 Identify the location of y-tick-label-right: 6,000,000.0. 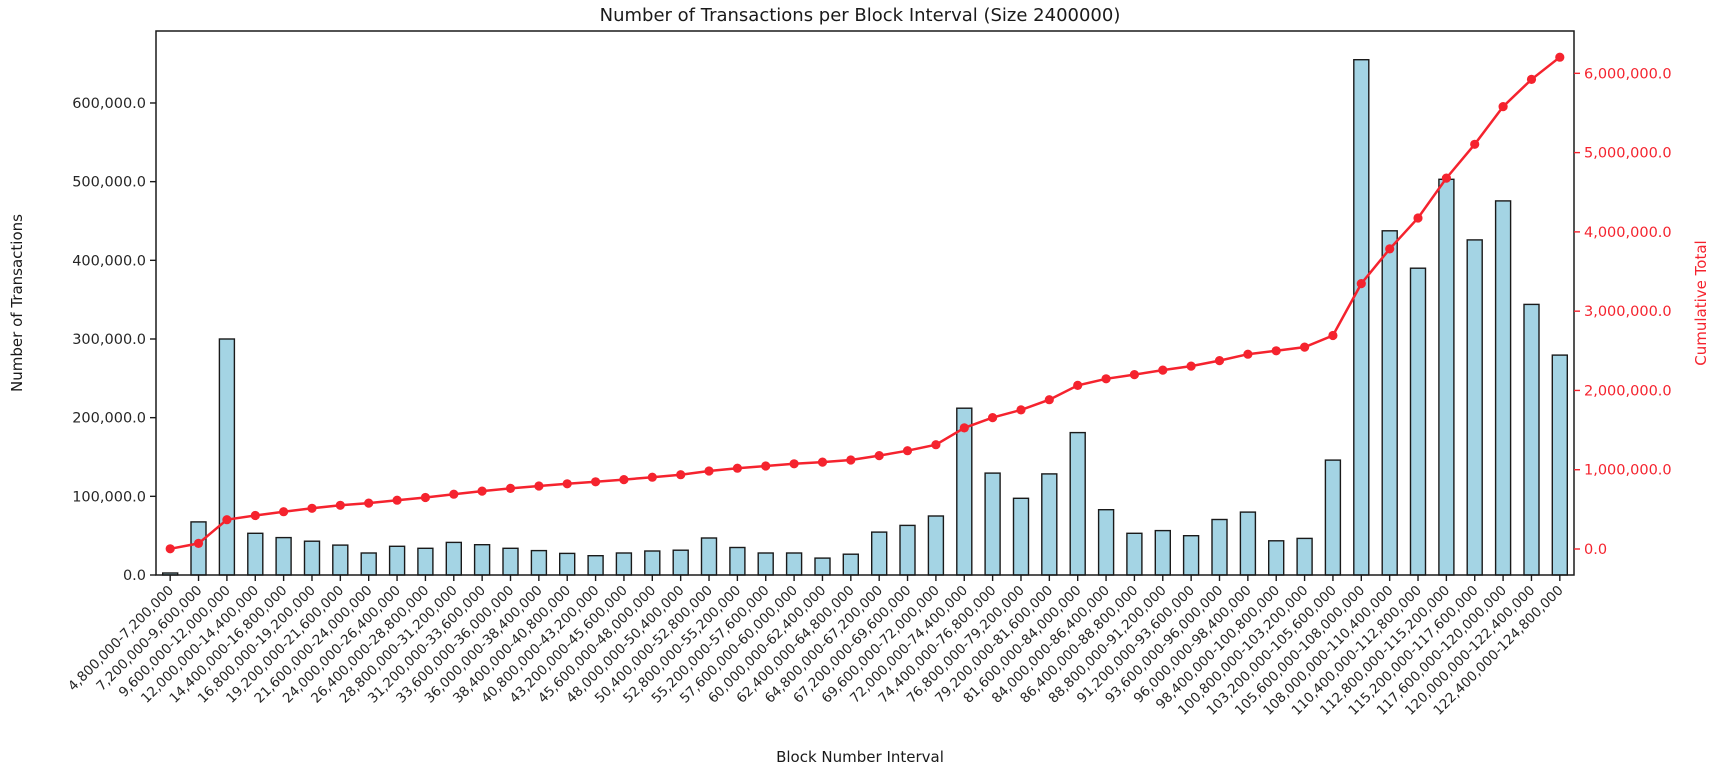
(1628, 74).